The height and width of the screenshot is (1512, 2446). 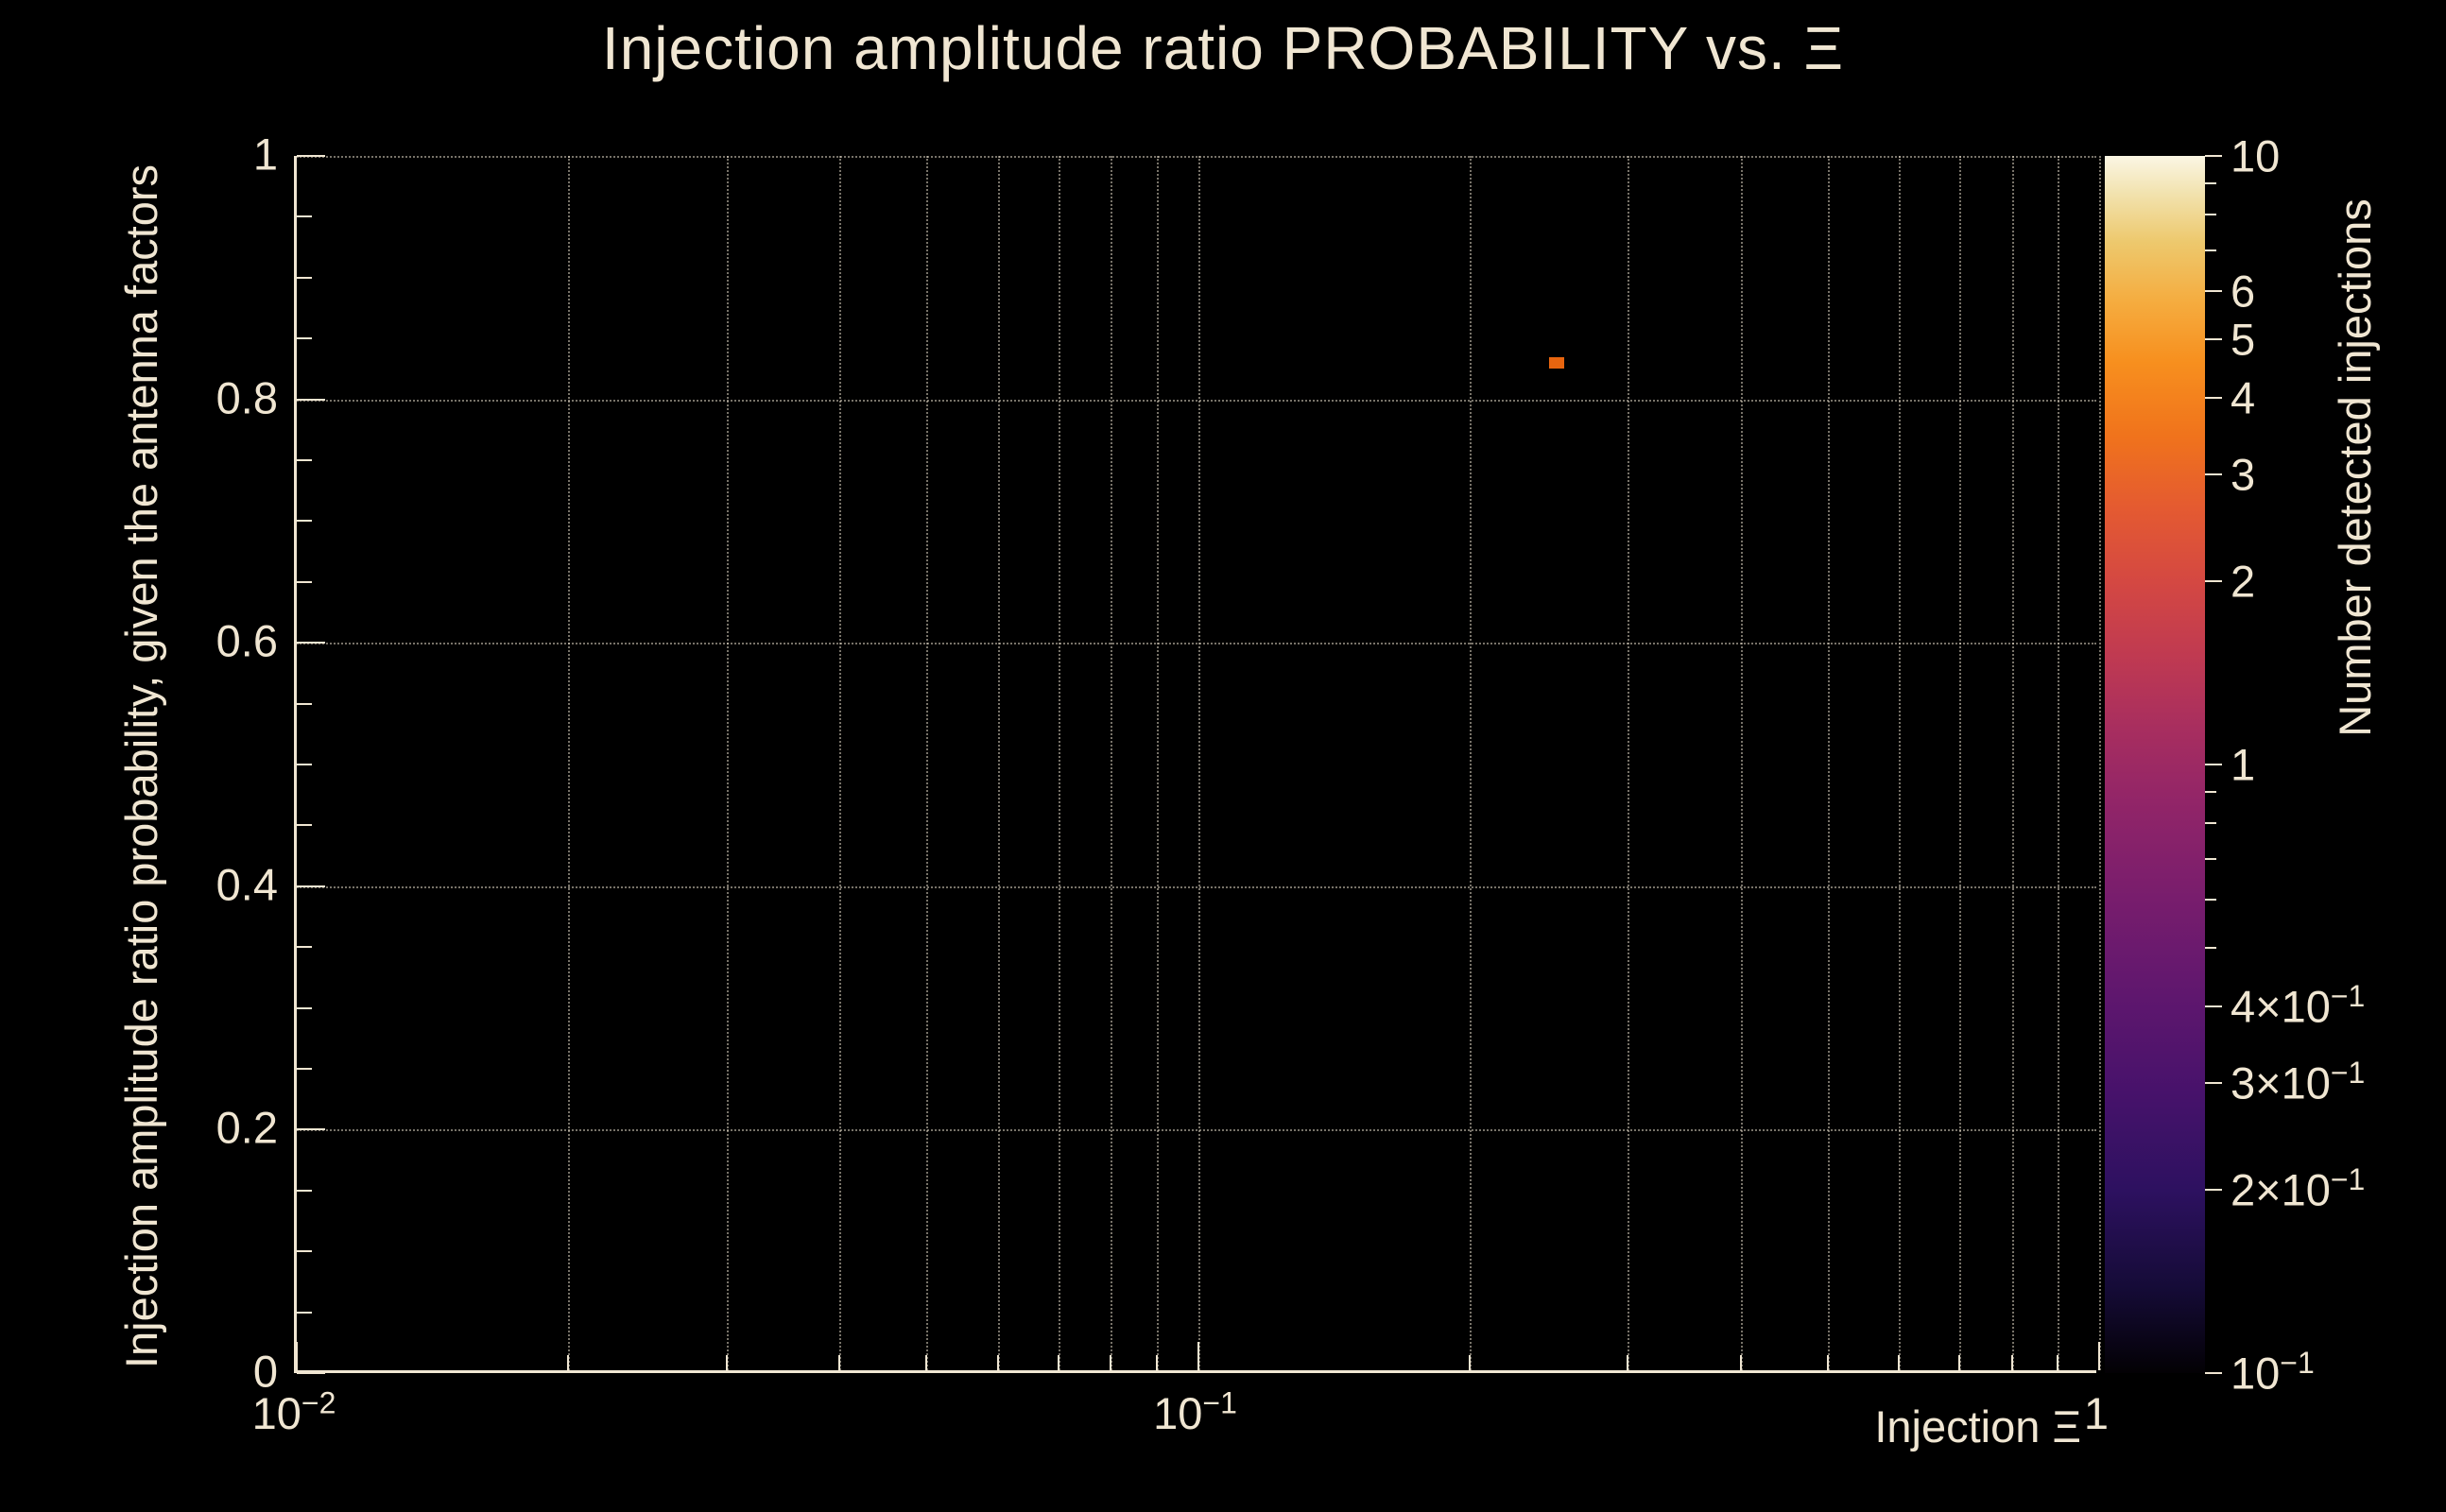 I want to click on x-tick-label: 10⁻², so click(x=293, y=1411).